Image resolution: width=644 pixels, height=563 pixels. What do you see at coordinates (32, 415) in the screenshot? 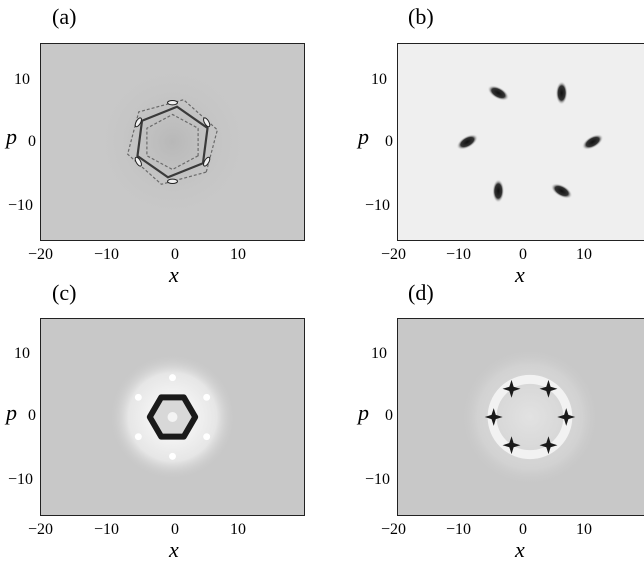
I see `panel-c-ytick-0: 0` at bounding box center [32, 415].